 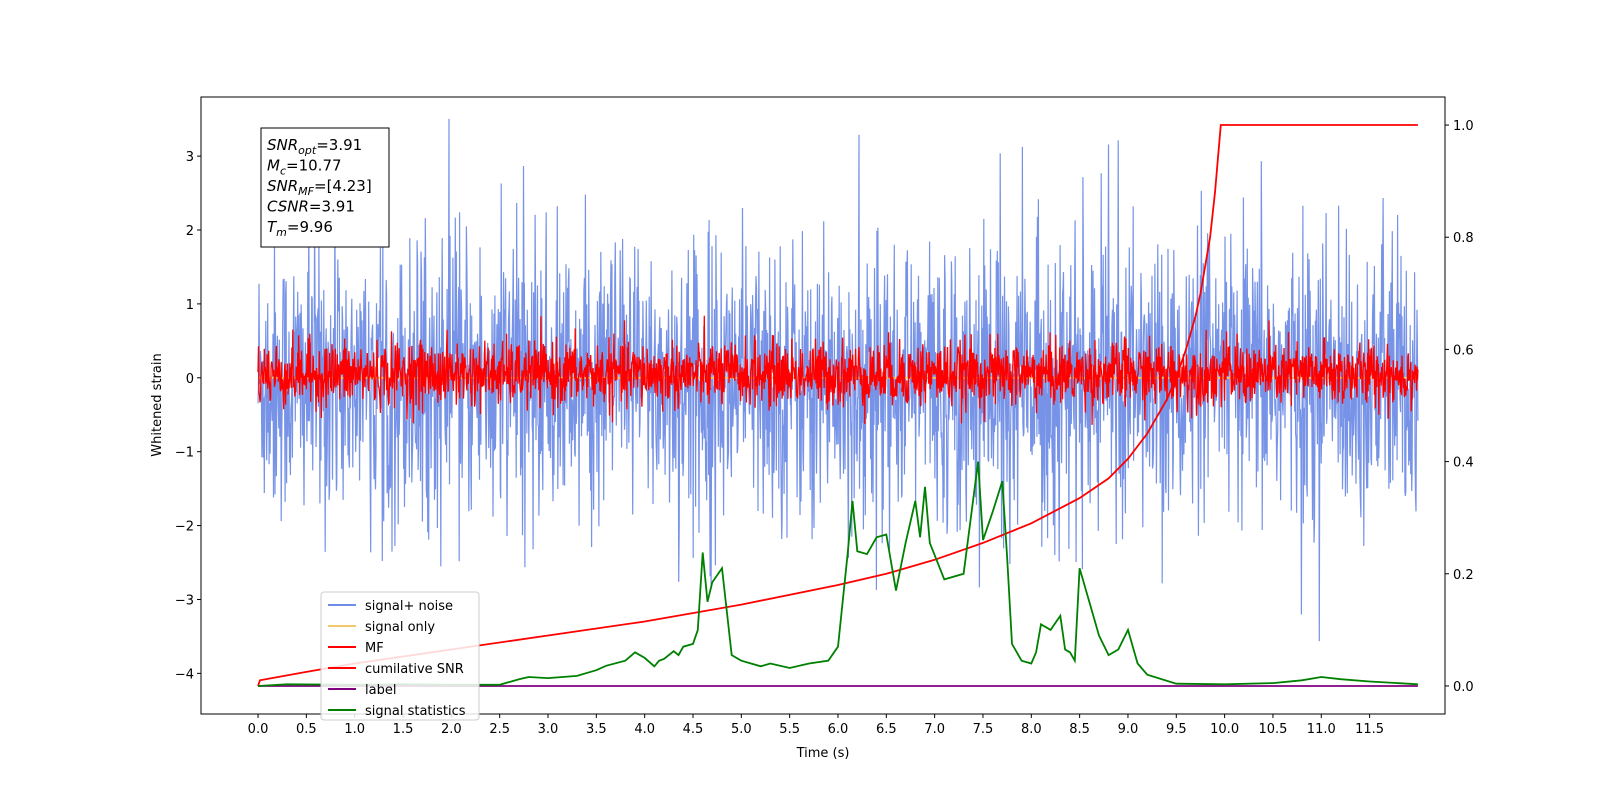 What do you see at coordinates (354, 729) in the screenshot?
I see `x-tick-label: 1.0` at bounding box center [354, 729].